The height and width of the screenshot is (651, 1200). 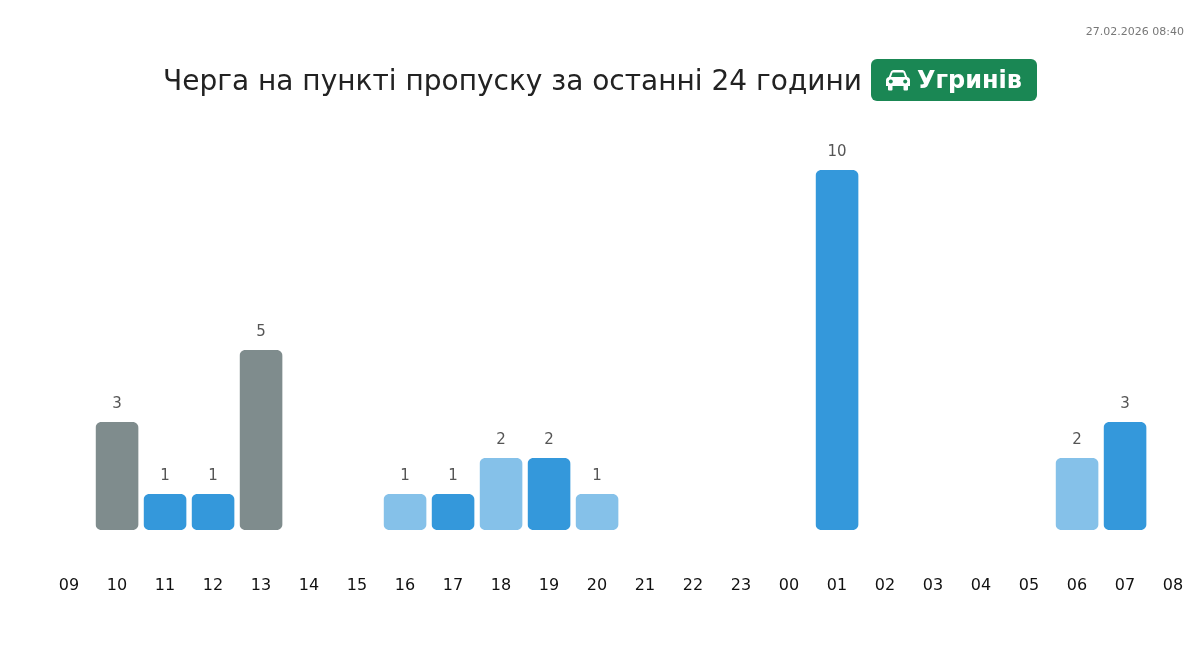 I want to click on x-tick-label: 20, so click(x=597, y=584).